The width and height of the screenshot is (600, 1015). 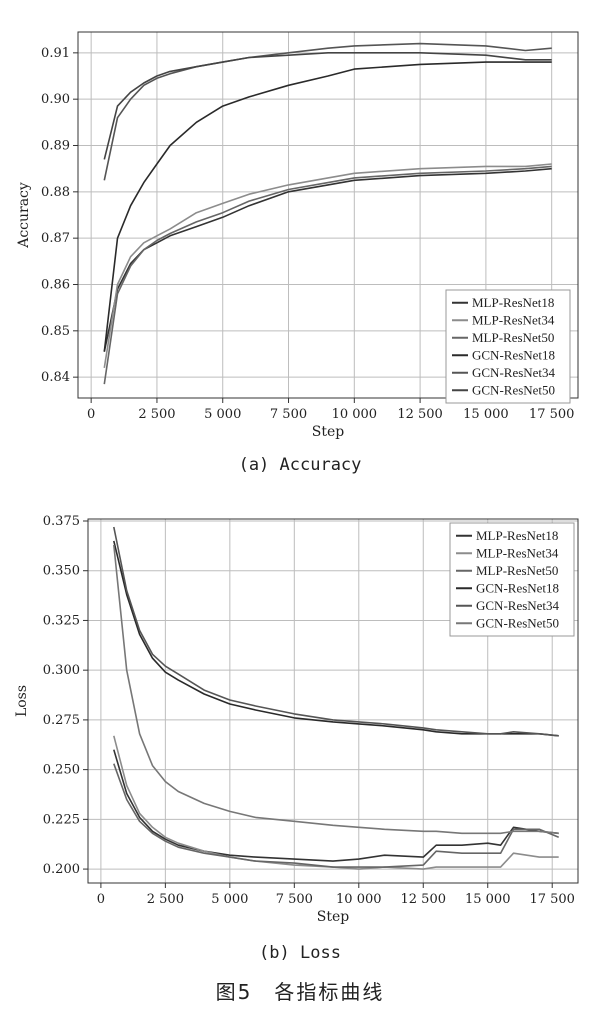 I want to click on y-tick-label: 0.250, so click(x=61, y=770).